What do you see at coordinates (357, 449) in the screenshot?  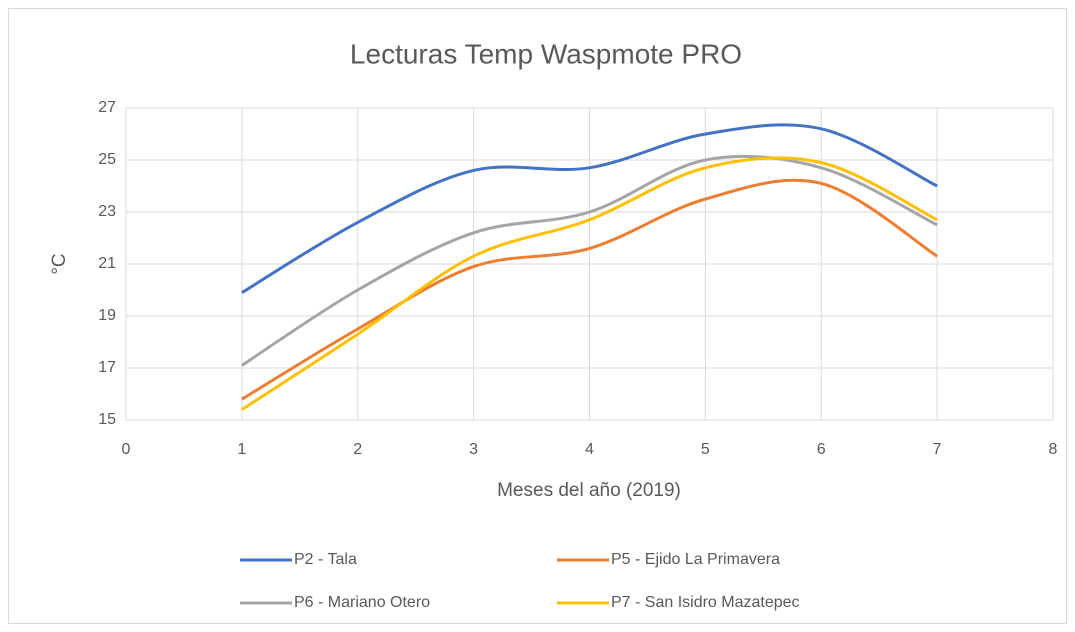 I see `x-tick-label: 2` at bounding box center [357, 449].